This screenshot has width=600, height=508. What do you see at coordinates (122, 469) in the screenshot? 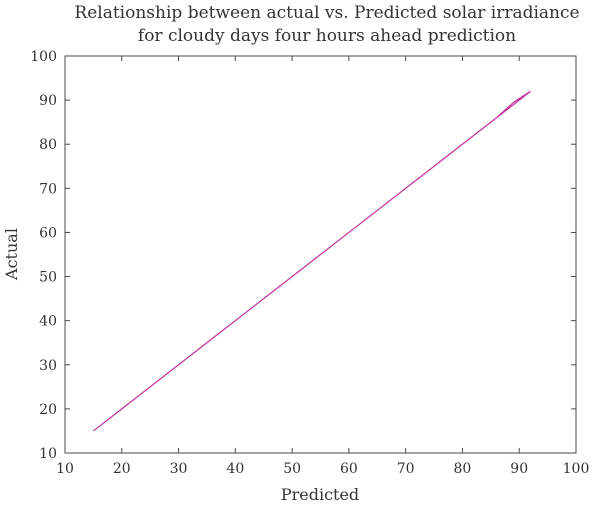
I see `x-tick-label: 20` at bounding box center [122, 469].